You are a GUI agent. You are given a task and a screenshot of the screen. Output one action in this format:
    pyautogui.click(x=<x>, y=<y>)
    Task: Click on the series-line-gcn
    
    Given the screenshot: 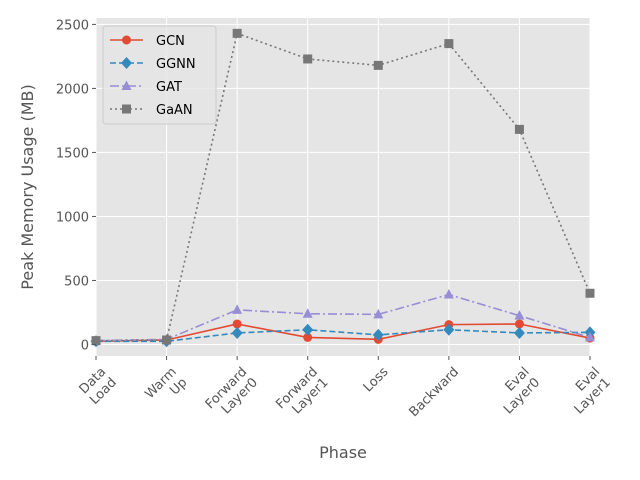 What is the action you would take?
    pyautogui.click(x=343, y=333)
    